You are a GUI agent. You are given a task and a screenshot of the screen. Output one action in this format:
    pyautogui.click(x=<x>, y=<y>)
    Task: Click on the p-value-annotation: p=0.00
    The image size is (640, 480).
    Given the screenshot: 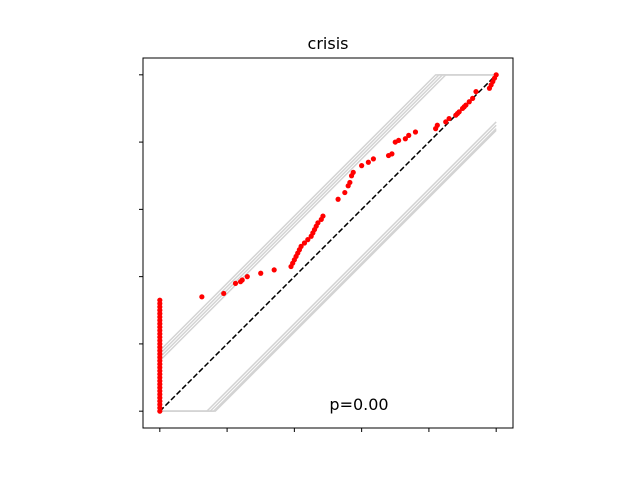 What is the action you would take?
    pyautogui.click(x=358, y=404)
    